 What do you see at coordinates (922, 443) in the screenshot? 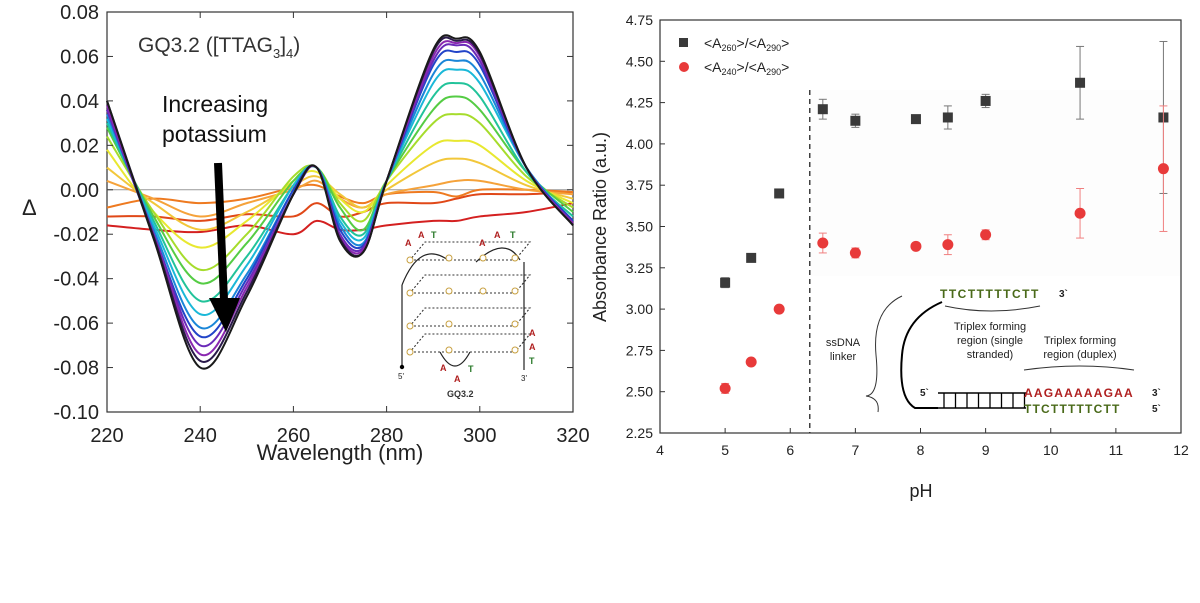
I see `right-x-ticks: 4 5 6 7 8 9 10 11 12` at bounding box center [922, 443].